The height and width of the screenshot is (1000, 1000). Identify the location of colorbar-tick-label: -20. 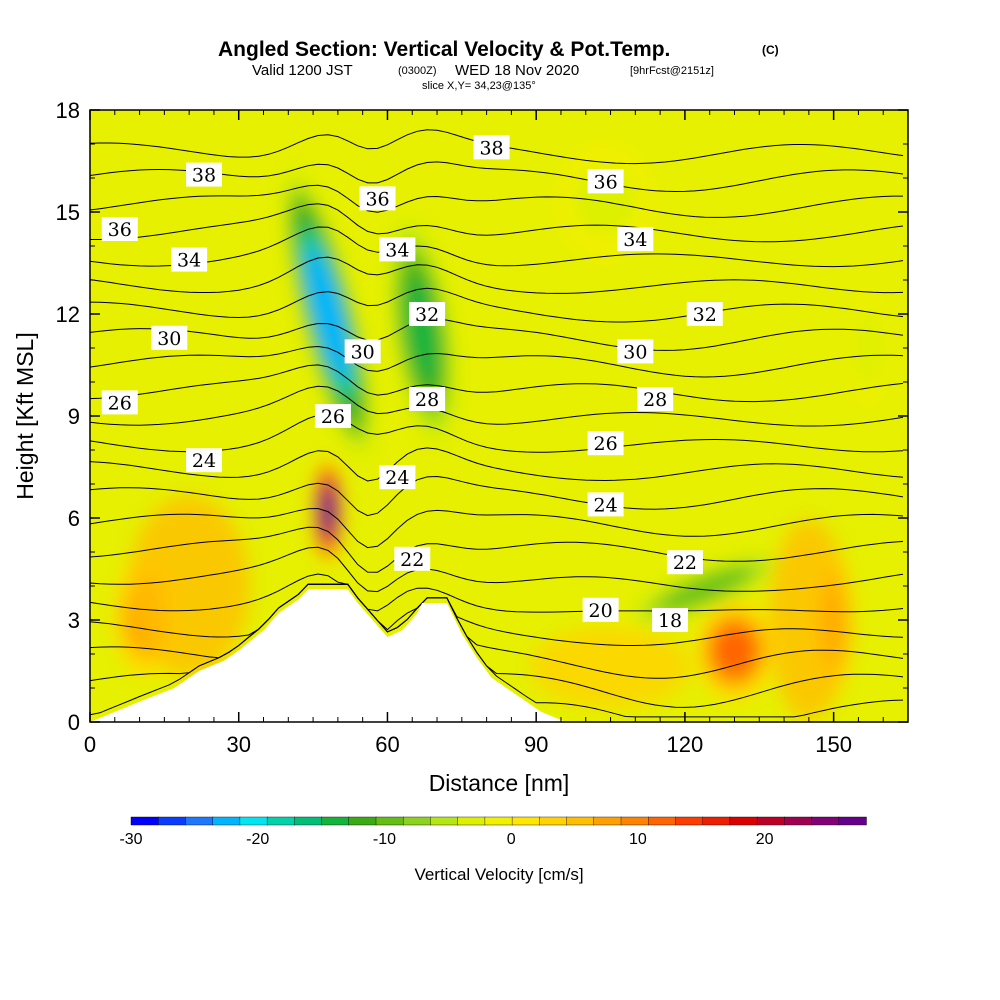
(257, 839).